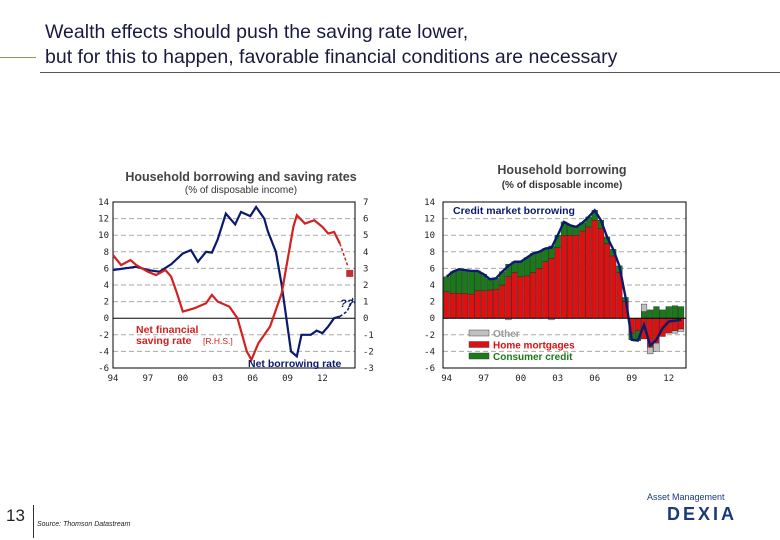 Image resolution: width=780 pixels, height=540 pixels. Describe the element at coordinates (322, 379) in the screenshot. I see `chart1-x-tick: 12` at that location.